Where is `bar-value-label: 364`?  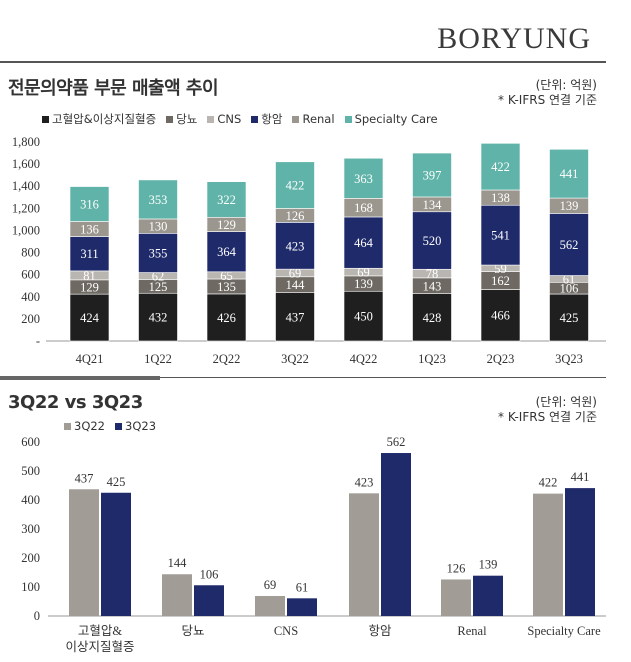
bar-value-label: 364 is located at coordinates (227, 252).